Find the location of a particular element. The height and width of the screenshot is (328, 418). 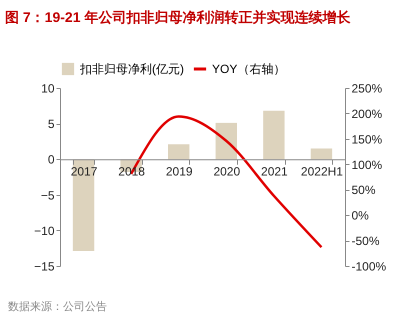

y2-tick-label: 50% is located at coordinates (364, 190).